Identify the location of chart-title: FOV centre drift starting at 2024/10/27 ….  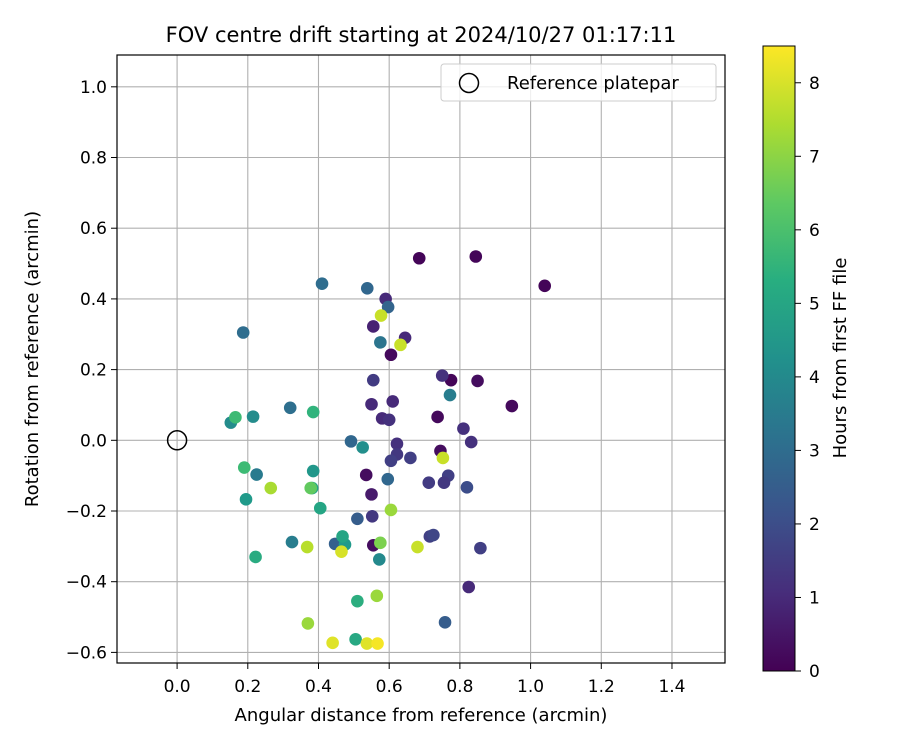
(421, 35).